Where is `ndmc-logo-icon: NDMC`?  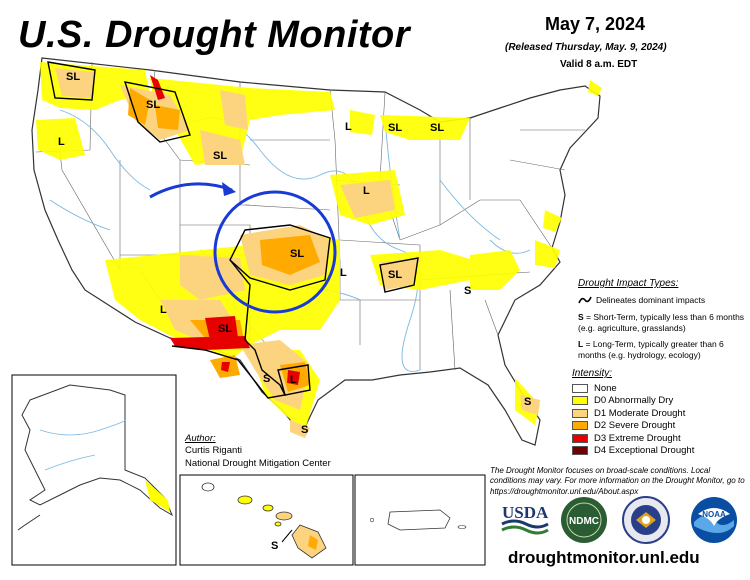
ndmc-logo-icon: NDMC is located at coordinates (584, 520).